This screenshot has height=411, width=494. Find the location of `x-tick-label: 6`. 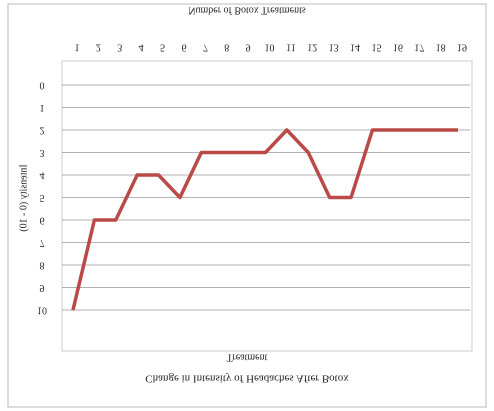

x-tick-label: 6 is located at coordinates (183, 47).